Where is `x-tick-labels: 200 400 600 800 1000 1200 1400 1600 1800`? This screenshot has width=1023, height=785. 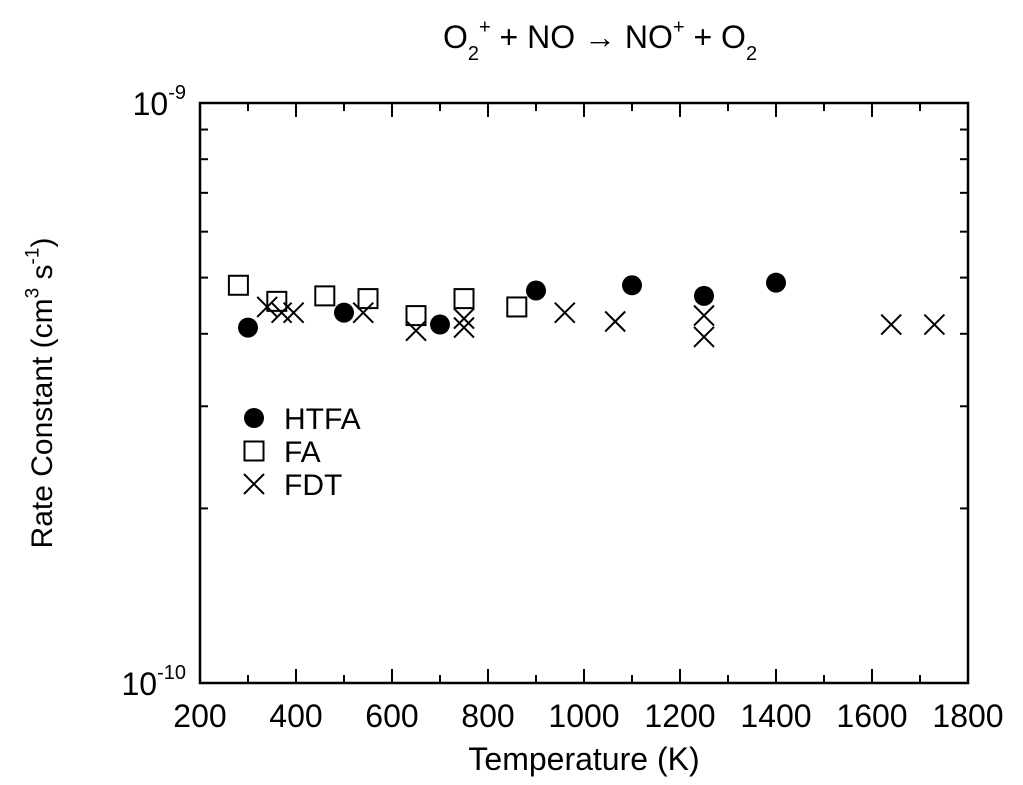 x-tick-labels: 200 400 600 800 1000 1200 1400 1600 1800 is located at coordinates (588, 716).